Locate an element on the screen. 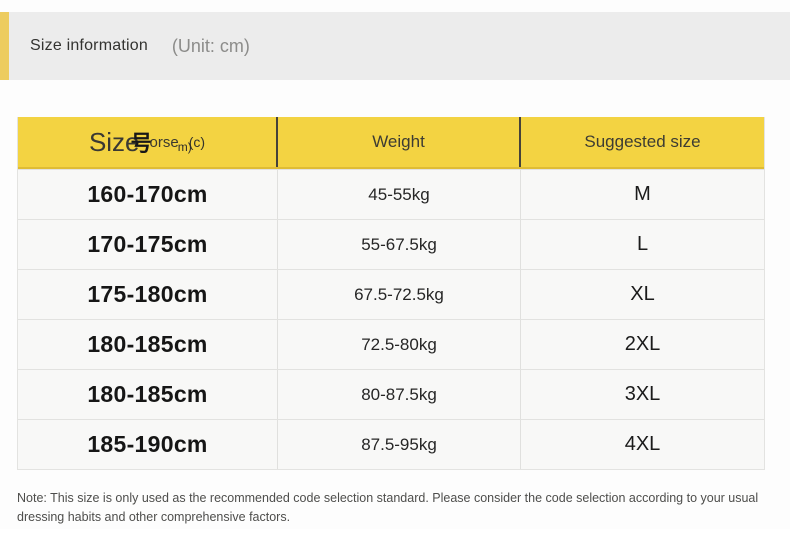 The height and width of the screenshot is (544, 790). cell-weight: 87.5-95kg is located at coordinates (399, 444).